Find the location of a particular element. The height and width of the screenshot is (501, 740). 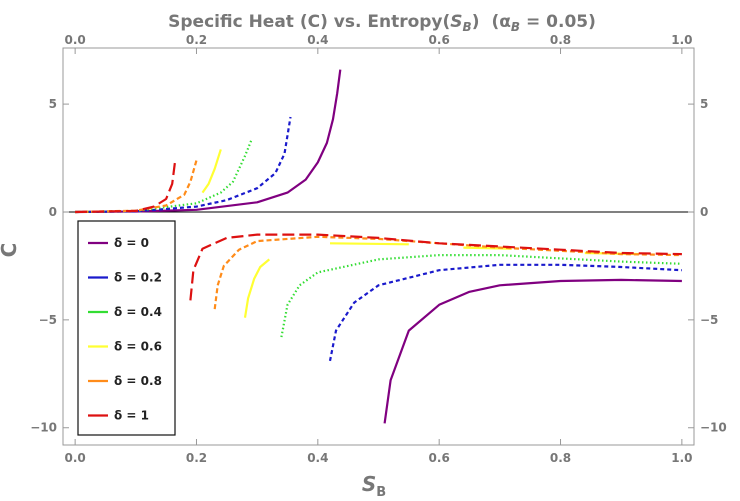

y-tick-label-right: 0 is located at coordinates (704, 212).